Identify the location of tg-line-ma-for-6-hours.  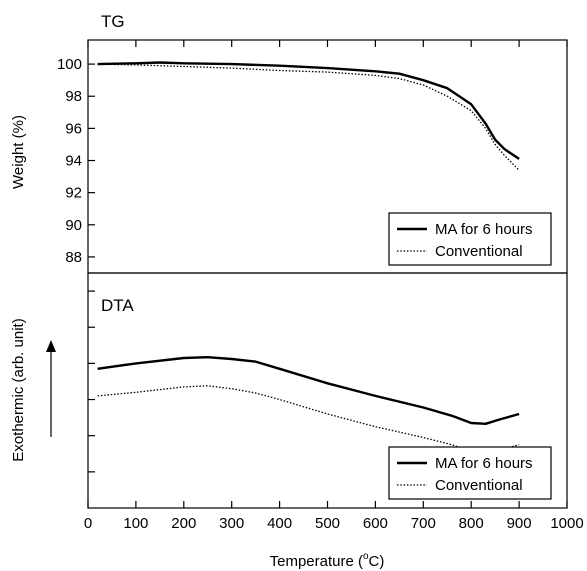
(308, 110).